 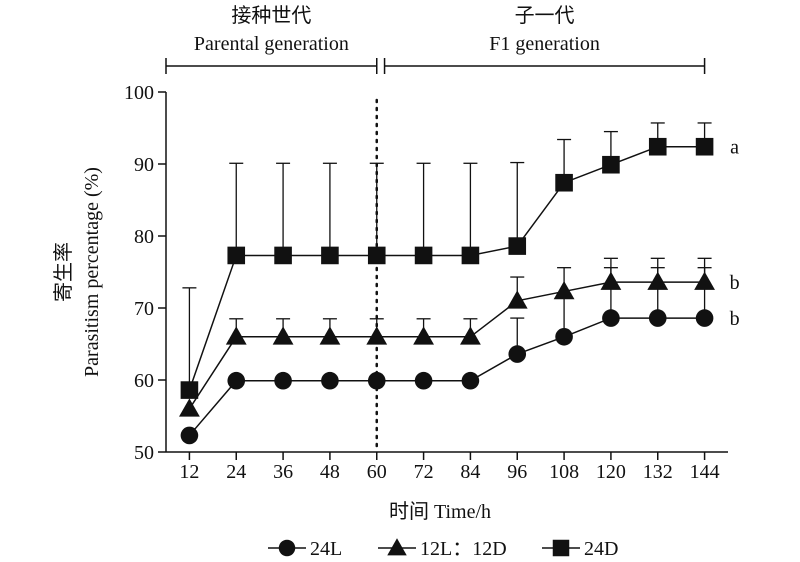 What do you see at coordinates (92, 272) in the screenshot?
I see `y-axis-label: Parasitism percentage (%)` at bounding box center [92, 272].